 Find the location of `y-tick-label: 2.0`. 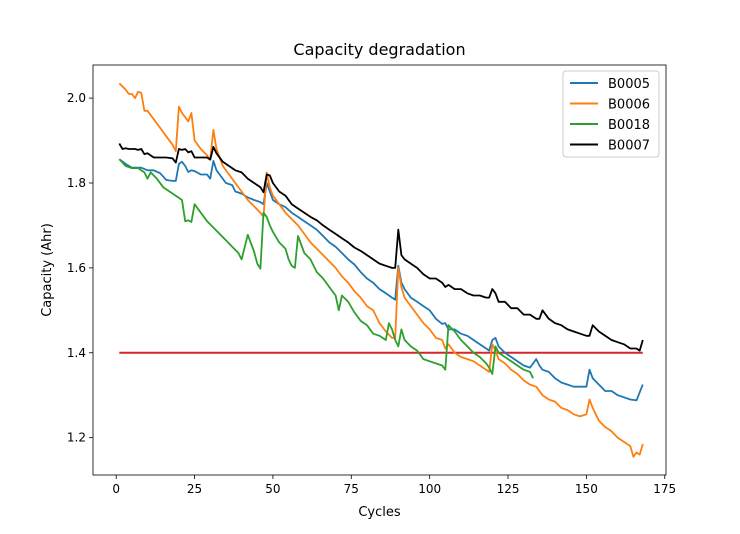

y-tick-label: 2.0 is located at coordinates (76, 98).